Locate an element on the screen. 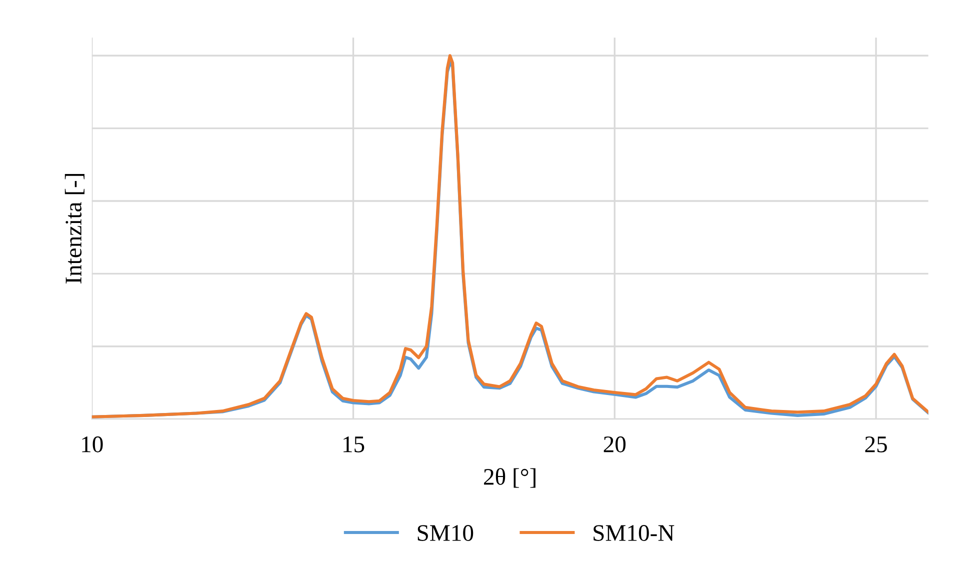  legend-label: SM10 is located at coordinates (446, 533).